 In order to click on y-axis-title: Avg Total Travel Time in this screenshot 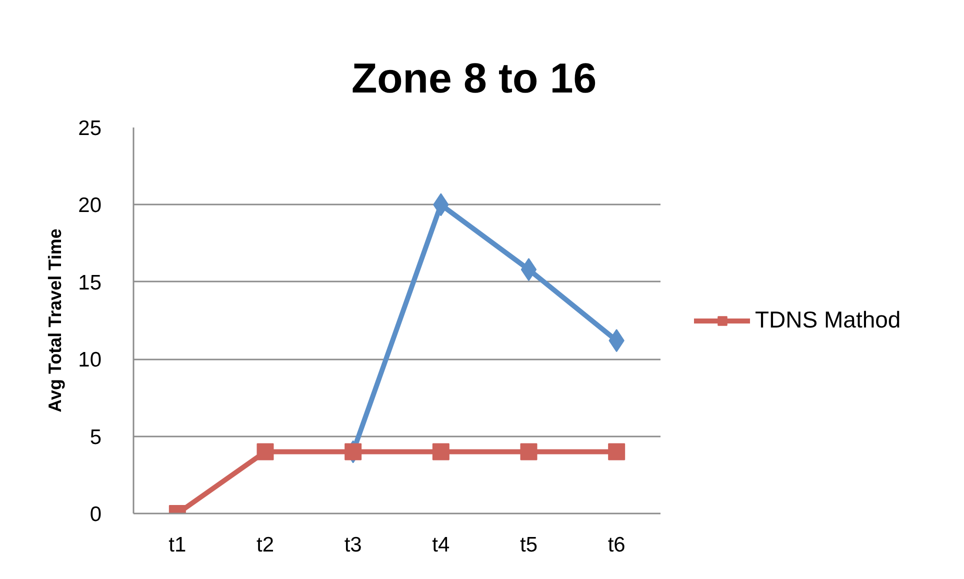, I will do `click(55, 320)`.